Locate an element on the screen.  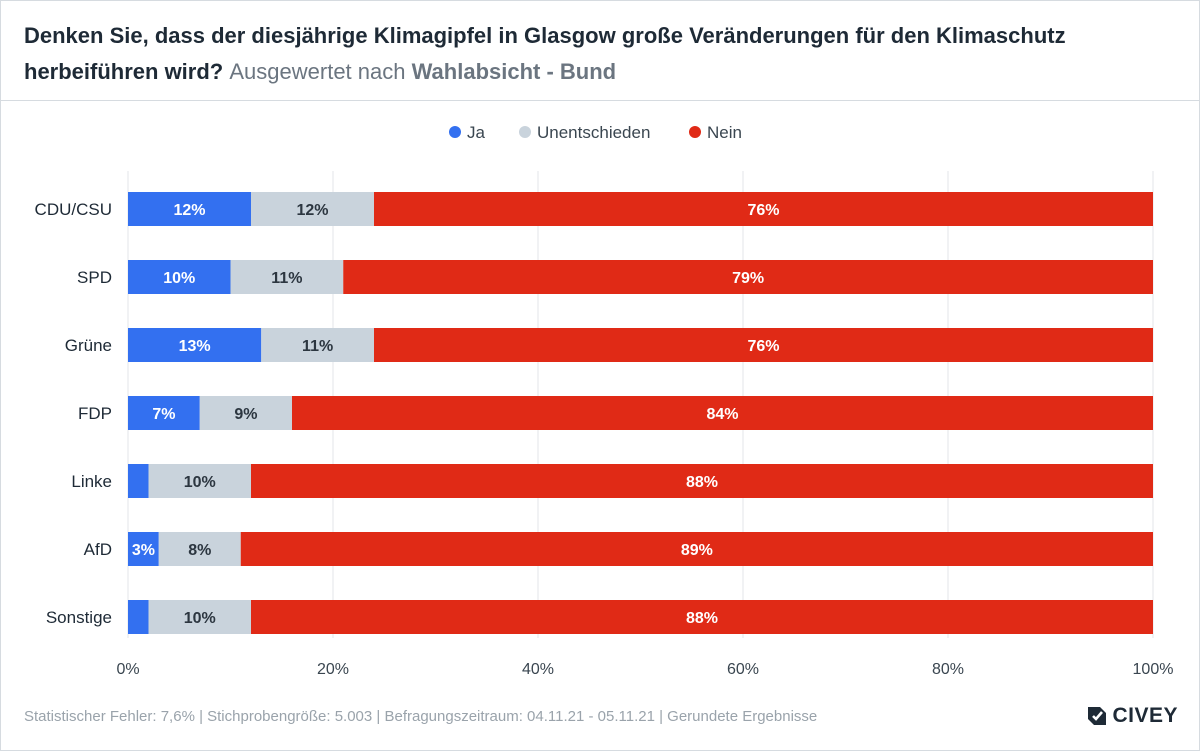
x-tick-label: 100% is located at coordinates (1153, 669).